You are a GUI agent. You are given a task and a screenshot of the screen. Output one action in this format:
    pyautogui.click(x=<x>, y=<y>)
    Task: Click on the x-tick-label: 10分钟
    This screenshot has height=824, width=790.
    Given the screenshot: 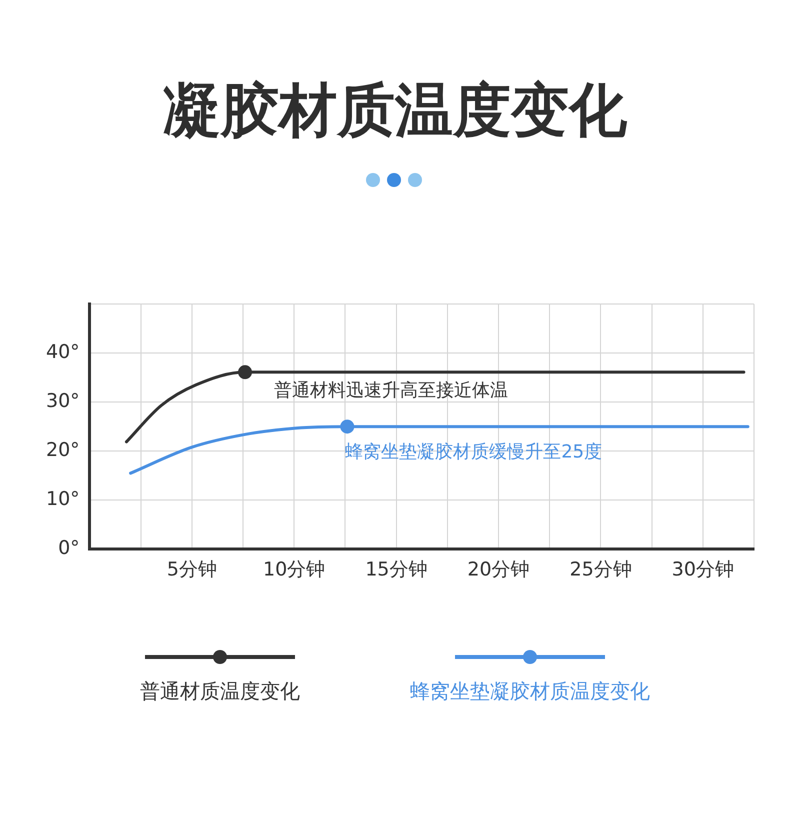 What is the action you would take?
    pyautogui.click(x=294, y=569)
    